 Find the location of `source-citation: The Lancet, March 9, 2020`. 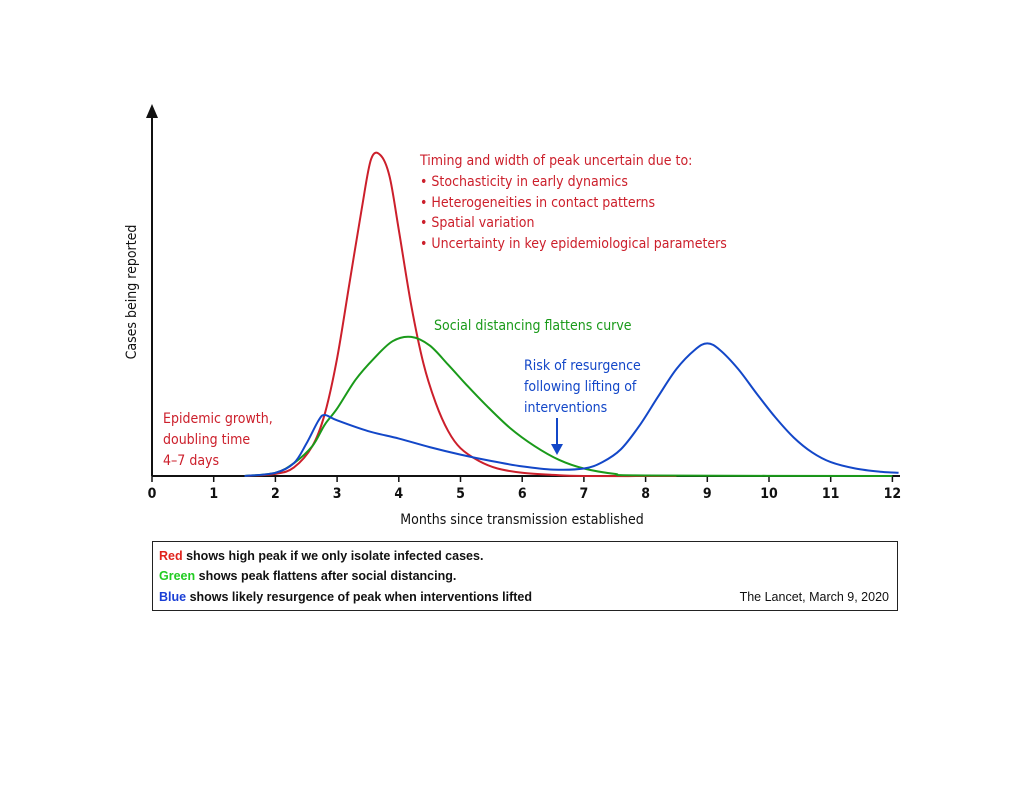

source-citation: The Lancet, March 9, 2020 is located at coordinates (814, 597).